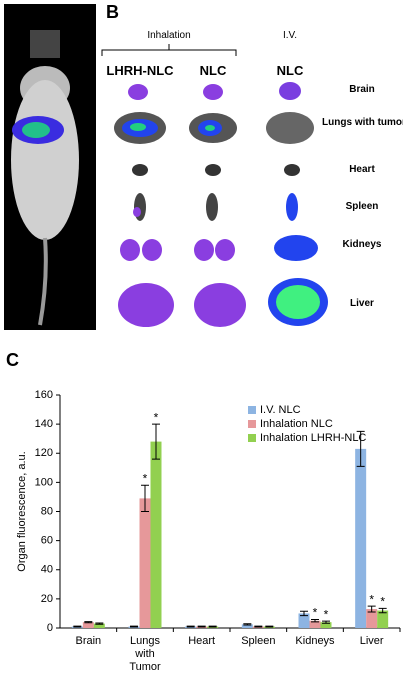  Describe the element at coordinates (313, 438) in the screenshot. I see `legend-label: Inhalation LHRH-NLC` at that location.